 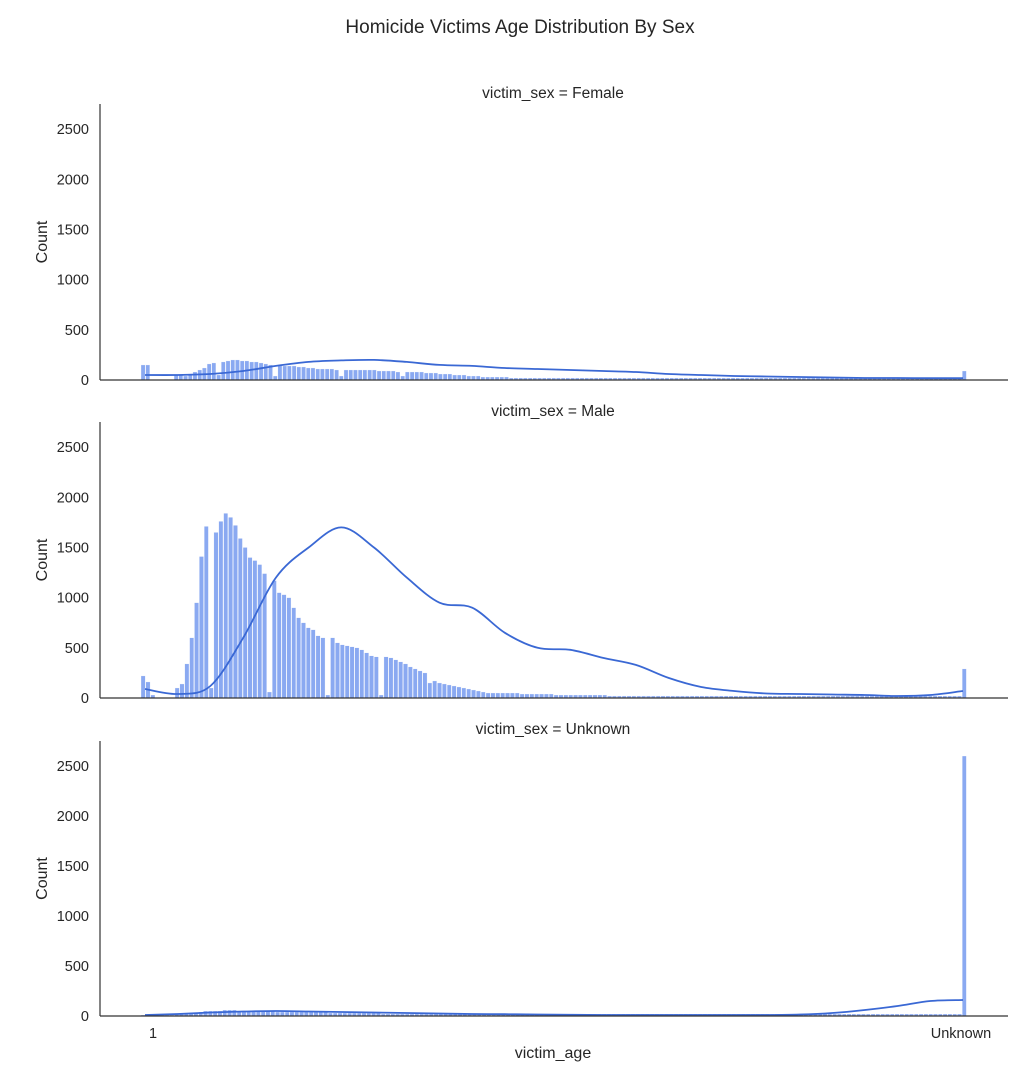 I want to click on x-axis-label: victim_age, so click(x=553, y=1053).